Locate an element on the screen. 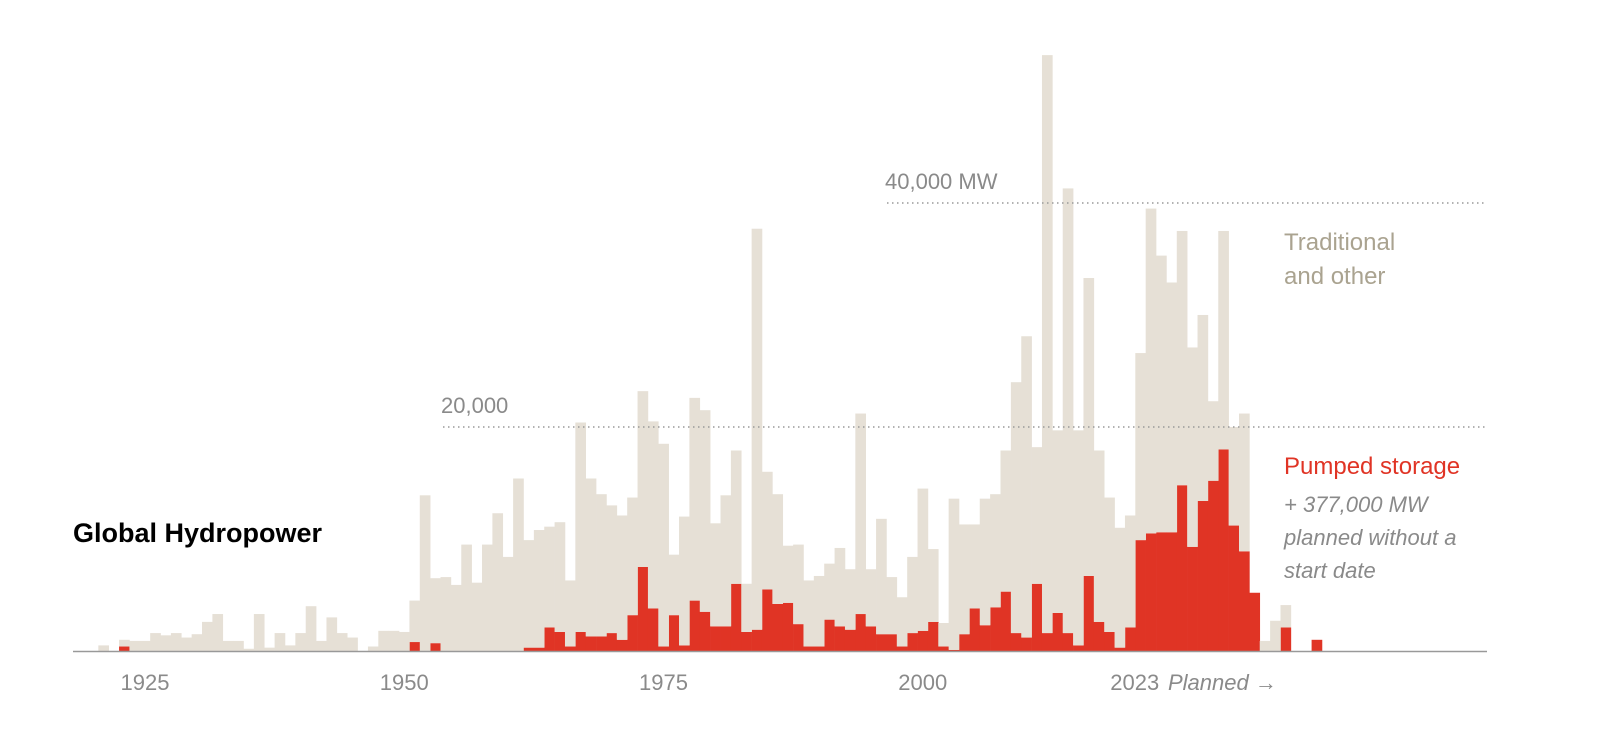  y-tick-label: 20,000 is located at coordinates (474, 405).